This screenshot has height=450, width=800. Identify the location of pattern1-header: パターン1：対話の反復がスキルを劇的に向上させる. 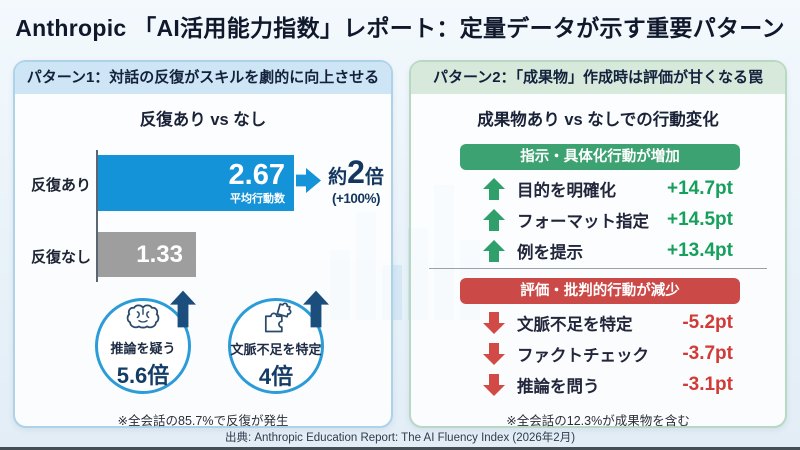
(203, 78).